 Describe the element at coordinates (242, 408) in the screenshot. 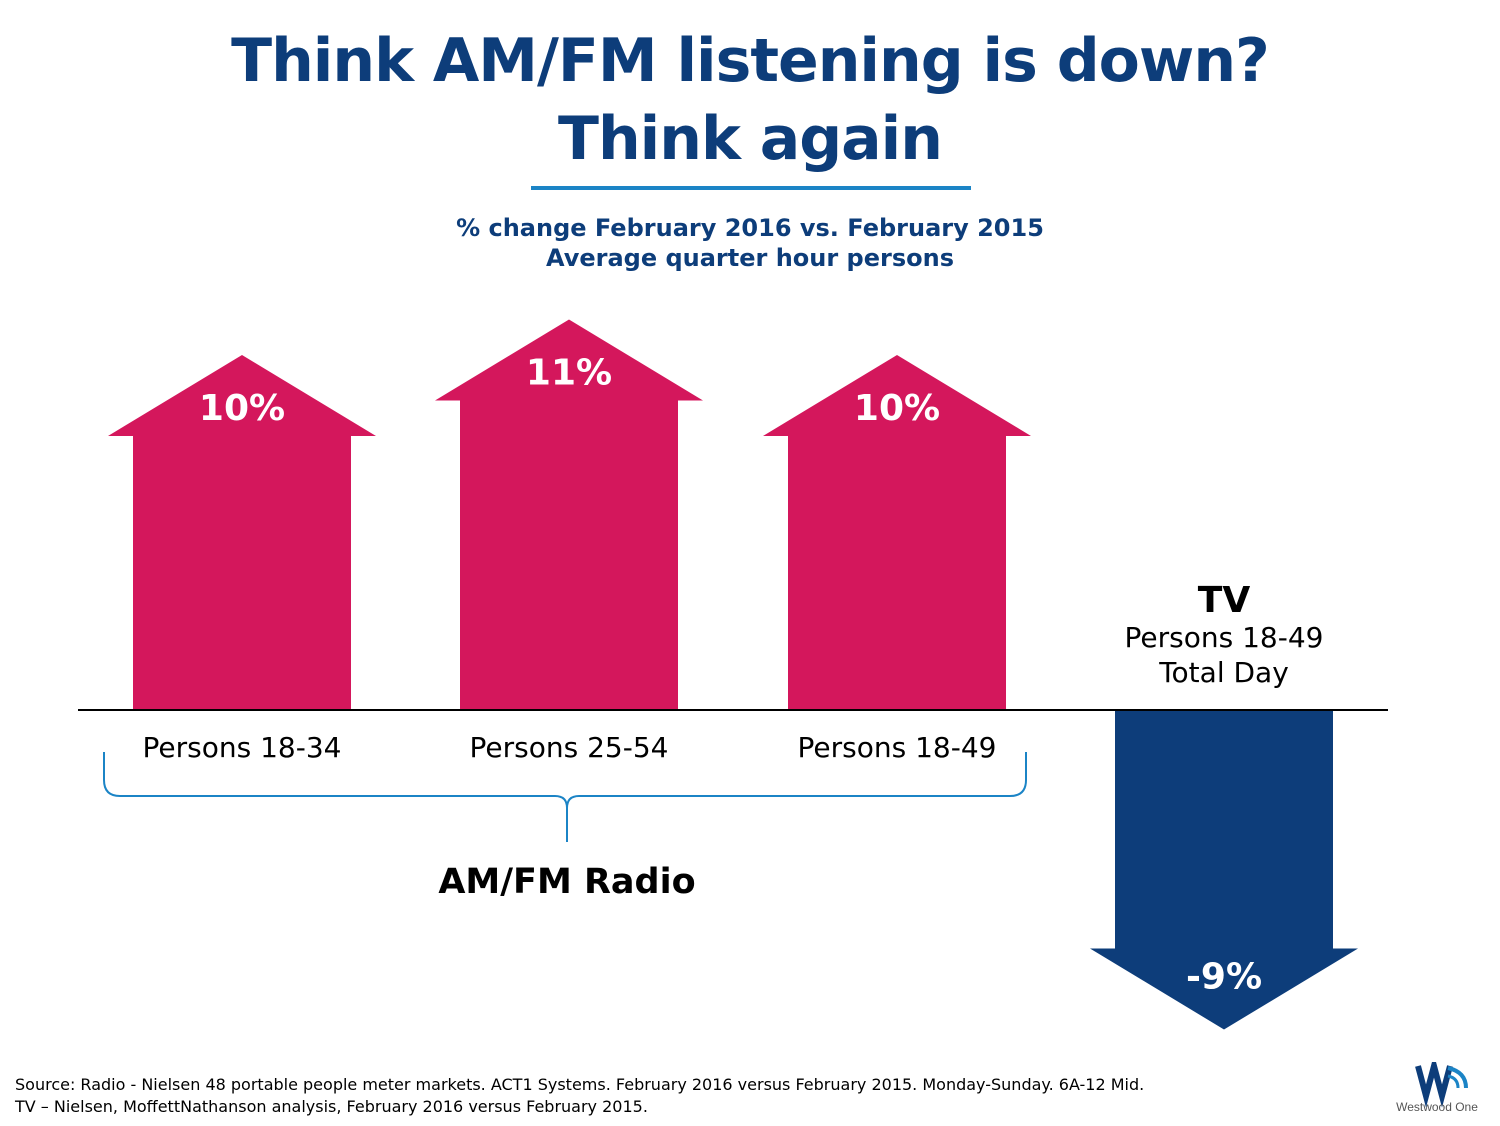

I see `value-label-1: 10%` at that location.